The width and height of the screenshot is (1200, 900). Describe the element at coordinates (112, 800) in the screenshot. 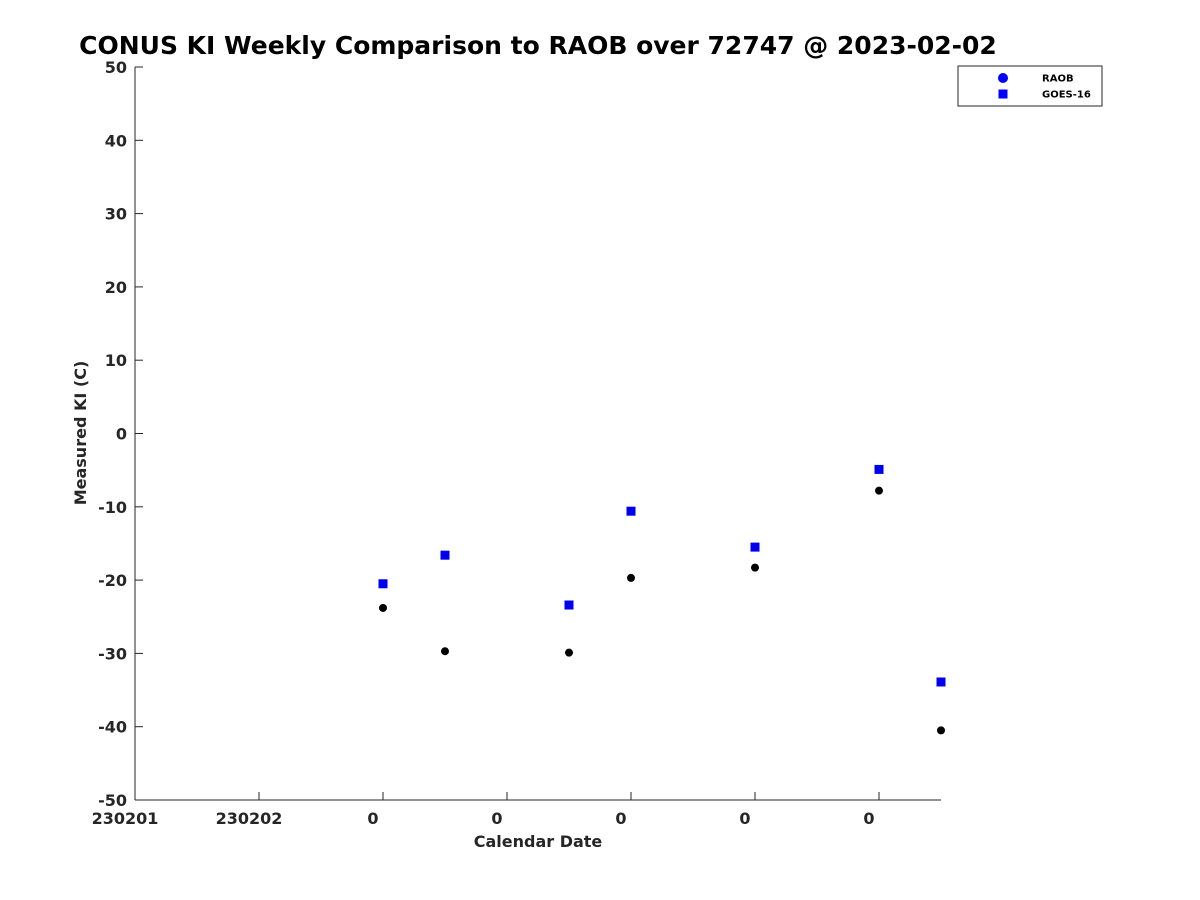

I see `y-tick-label: -50` at that location.